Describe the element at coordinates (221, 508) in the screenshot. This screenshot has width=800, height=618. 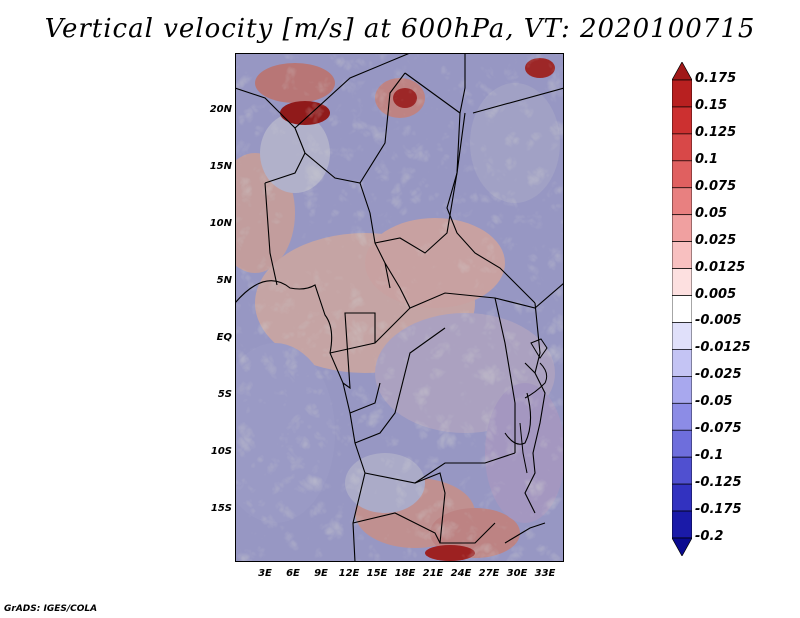
I see `lat-label: 15S` at that location.